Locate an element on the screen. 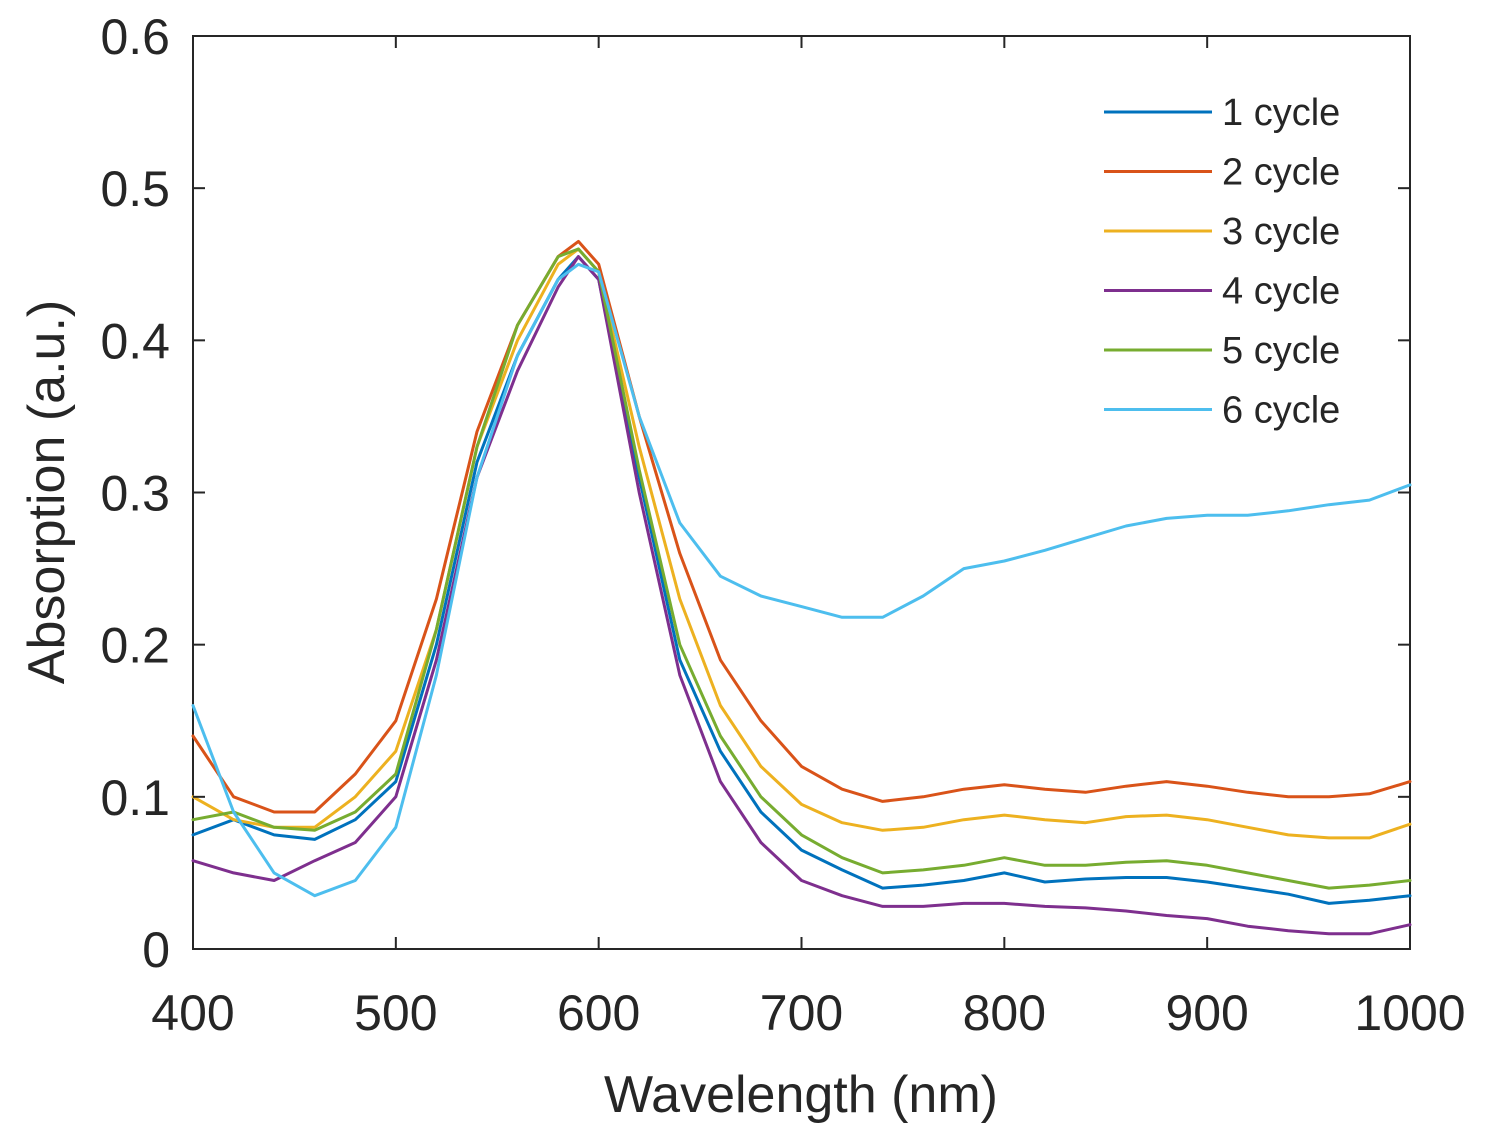 The image size is (1486, 1143). y-tick-label: 0.3 is located at coordinates (135, 494).